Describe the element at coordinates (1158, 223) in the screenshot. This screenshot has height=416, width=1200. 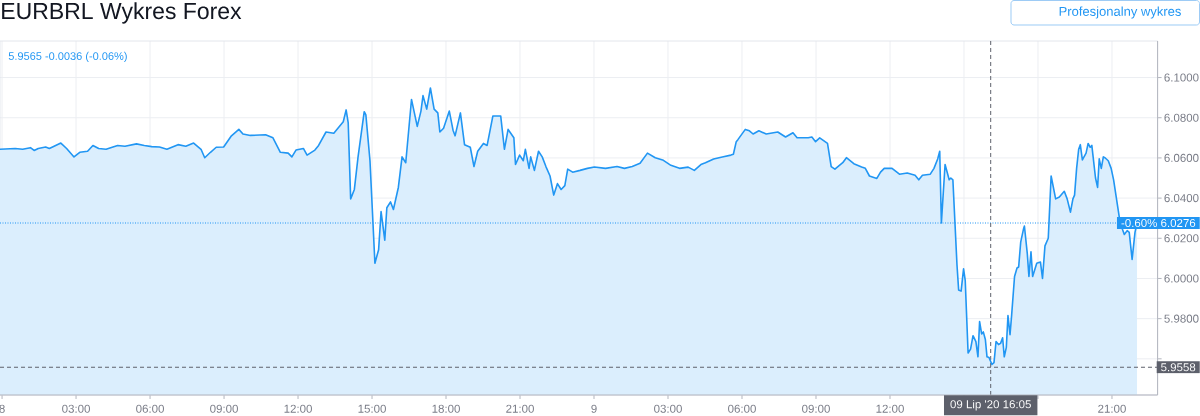
I see `ref-line-label: -0.60% 6.0276` at that location.